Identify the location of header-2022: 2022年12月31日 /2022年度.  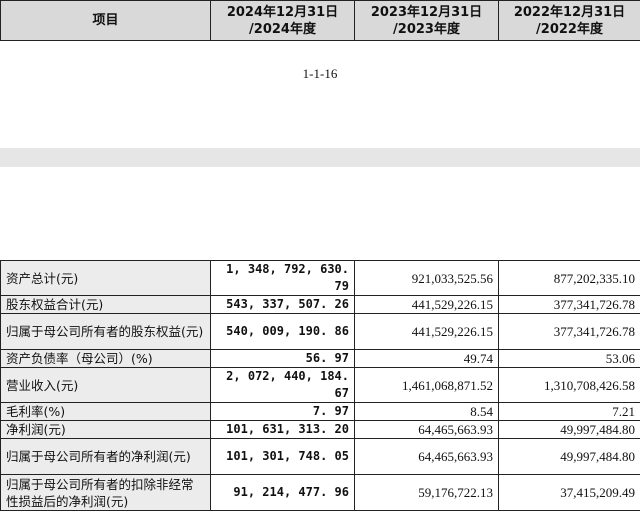
(569, 21).